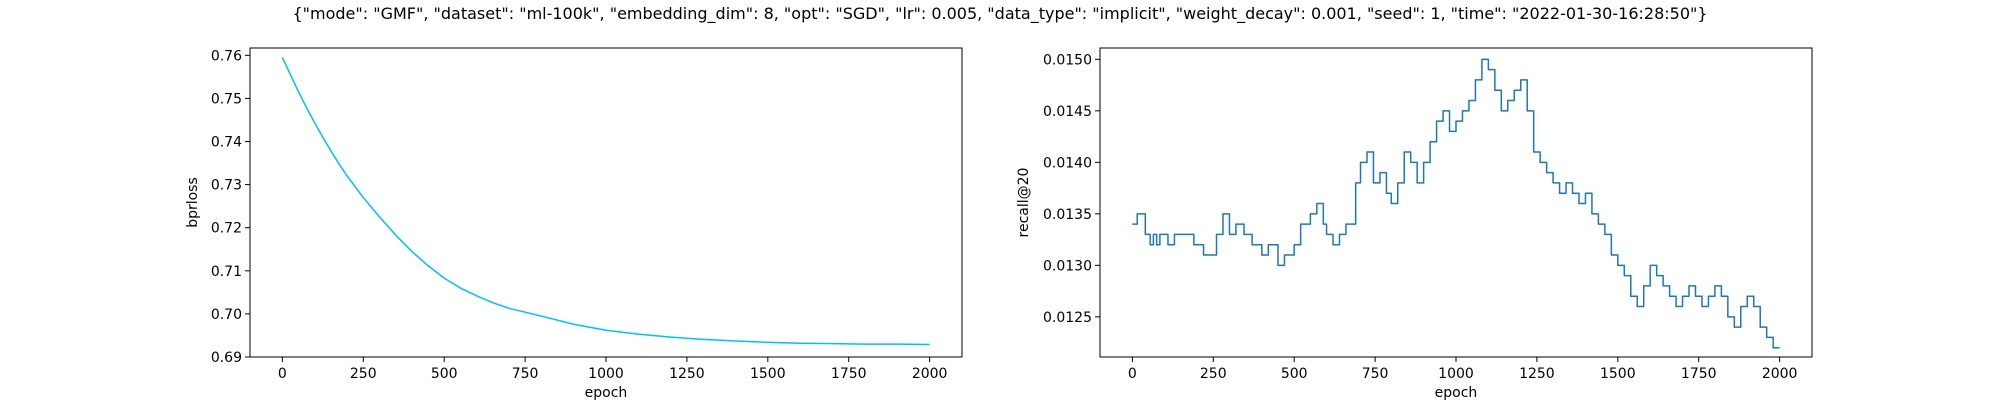 This screenshot has height=400, width=2000. I want to click on loss-x-tick-label: 250, so click(363, 374).